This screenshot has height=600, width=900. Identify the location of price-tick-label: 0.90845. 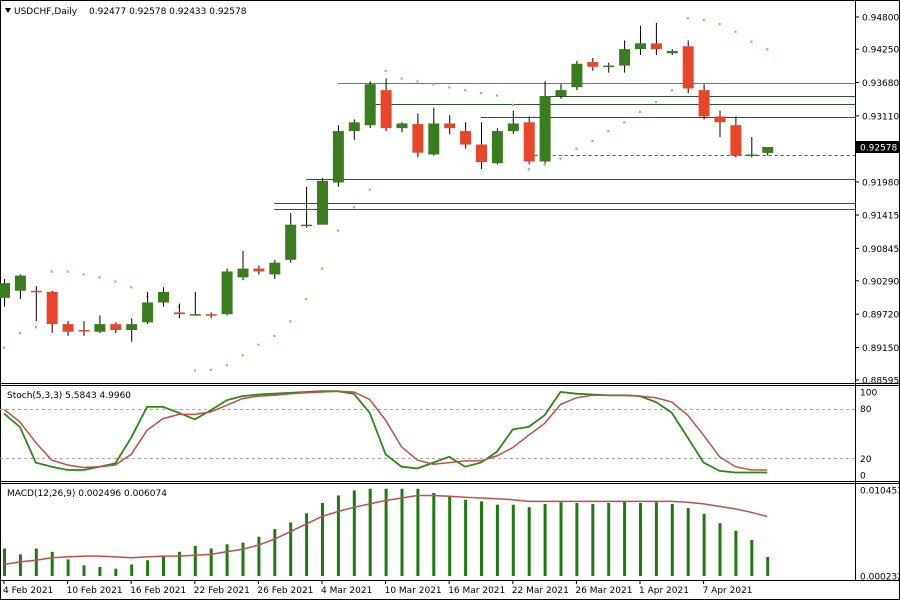
(880, 250).